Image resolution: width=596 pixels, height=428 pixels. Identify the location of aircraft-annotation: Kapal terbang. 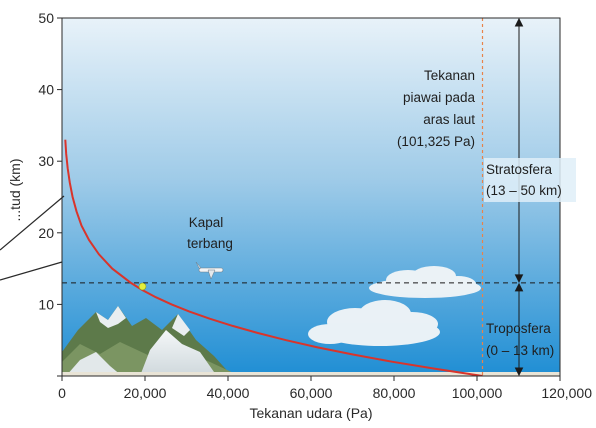
(210, 233).